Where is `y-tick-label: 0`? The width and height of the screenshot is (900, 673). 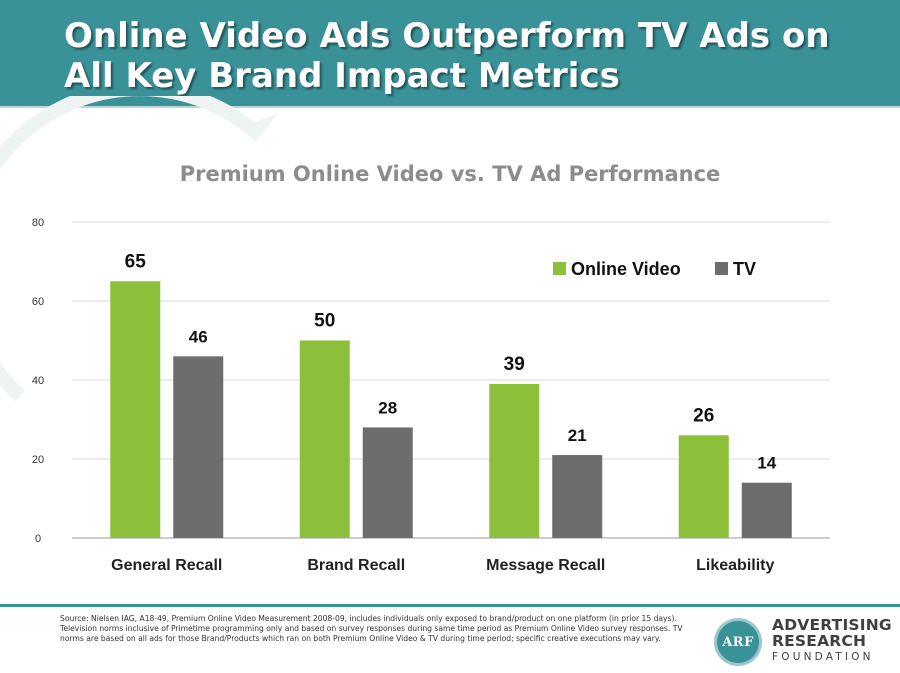
y-tick-label: 0 is located at coordinates (38, 539).